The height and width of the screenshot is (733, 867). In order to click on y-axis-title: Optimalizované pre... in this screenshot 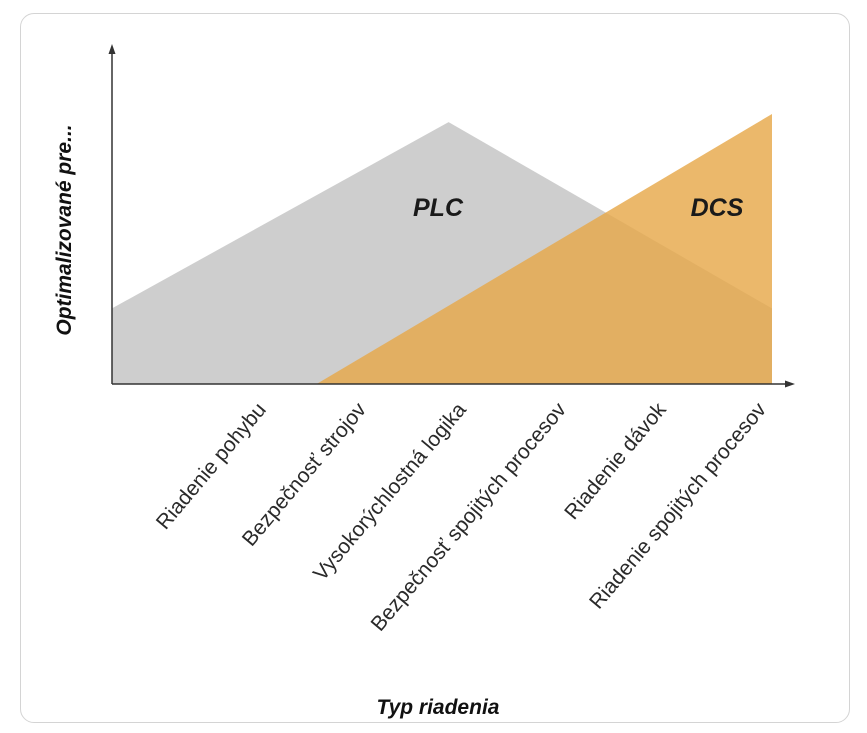, I will do `click(64, 229)`.